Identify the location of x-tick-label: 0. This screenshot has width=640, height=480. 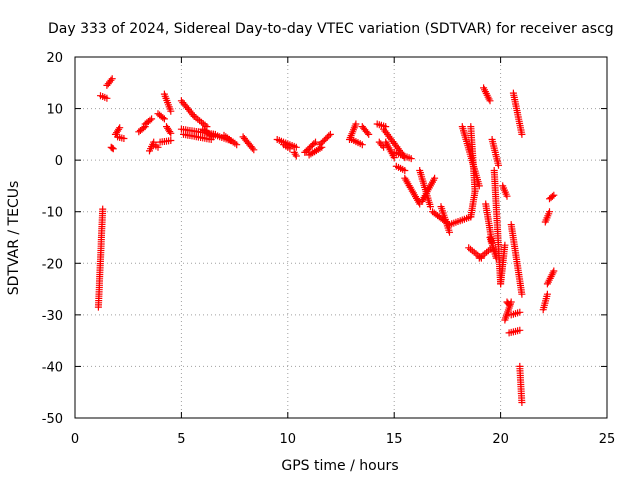
(75, 439).